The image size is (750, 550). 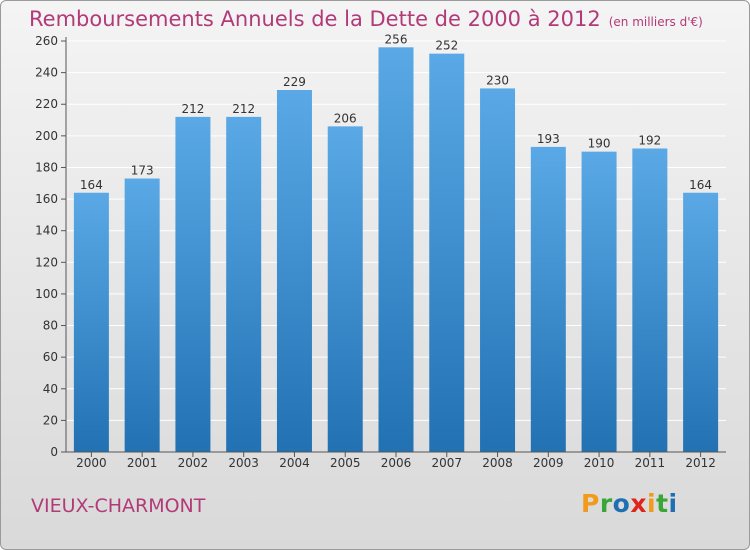 What do you see at coordinates (638, 503) in the screenshot?
I see `logo-letter: x` at bounding box center [638, 503].